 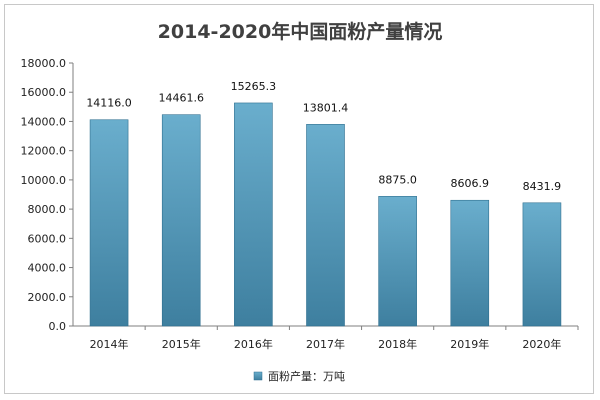 What do you see at coordinates (109, 344) in the screenshot?
I see `x-tick-label: 2014年` at bounding box center [109, 344].